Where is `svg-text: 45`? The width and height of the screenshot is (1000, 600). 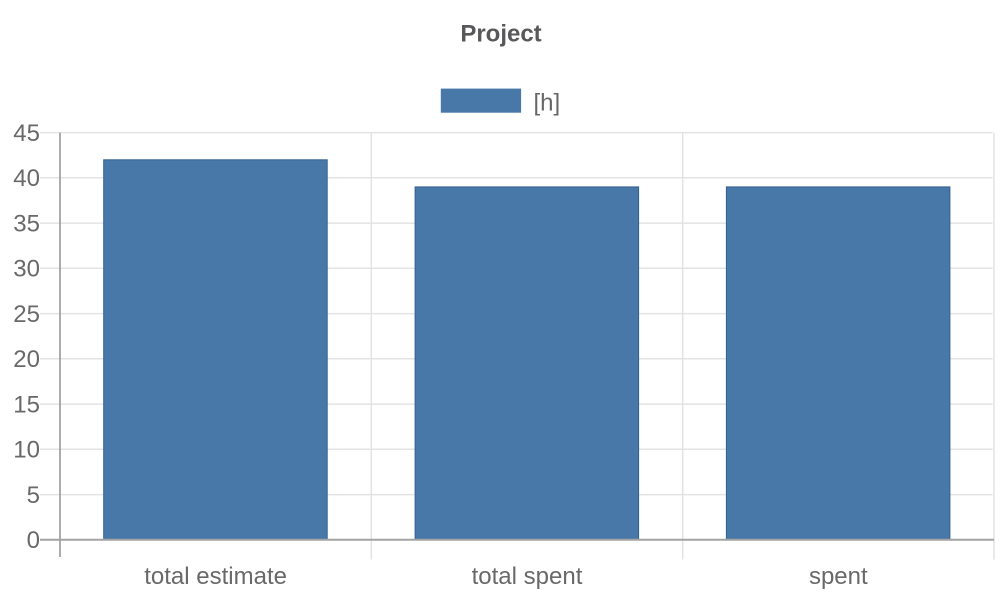 svg-text: 45 is located at coordinates (26, 133).